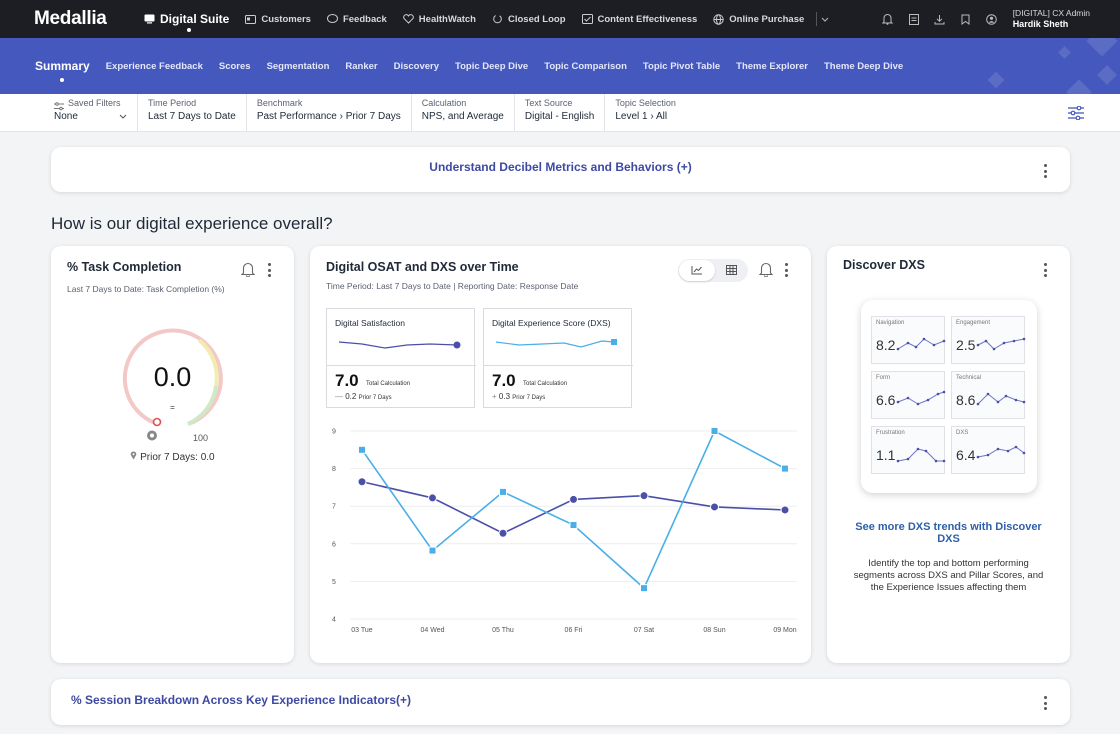 The height and width of the screenshot is (734, 1120). What do you see at coordinates (492, 66) in the screenshot?
I see `tab-topic-deep-dive: Topic Deep Dive` at bounding box center [492, 66].